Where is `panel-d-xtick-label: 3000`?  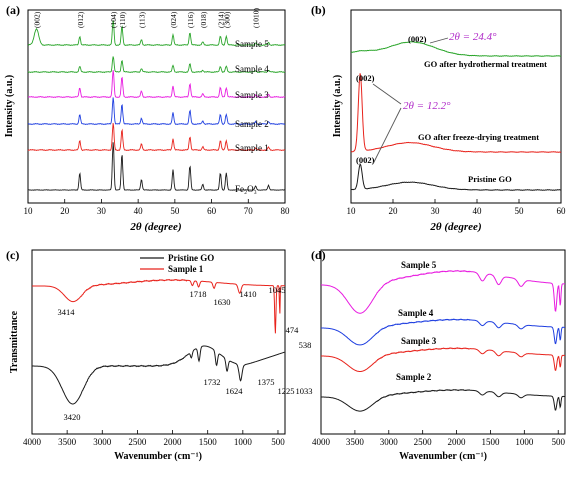 panel-d-xtick-label: 3000 is located at coordinates (389, 442).